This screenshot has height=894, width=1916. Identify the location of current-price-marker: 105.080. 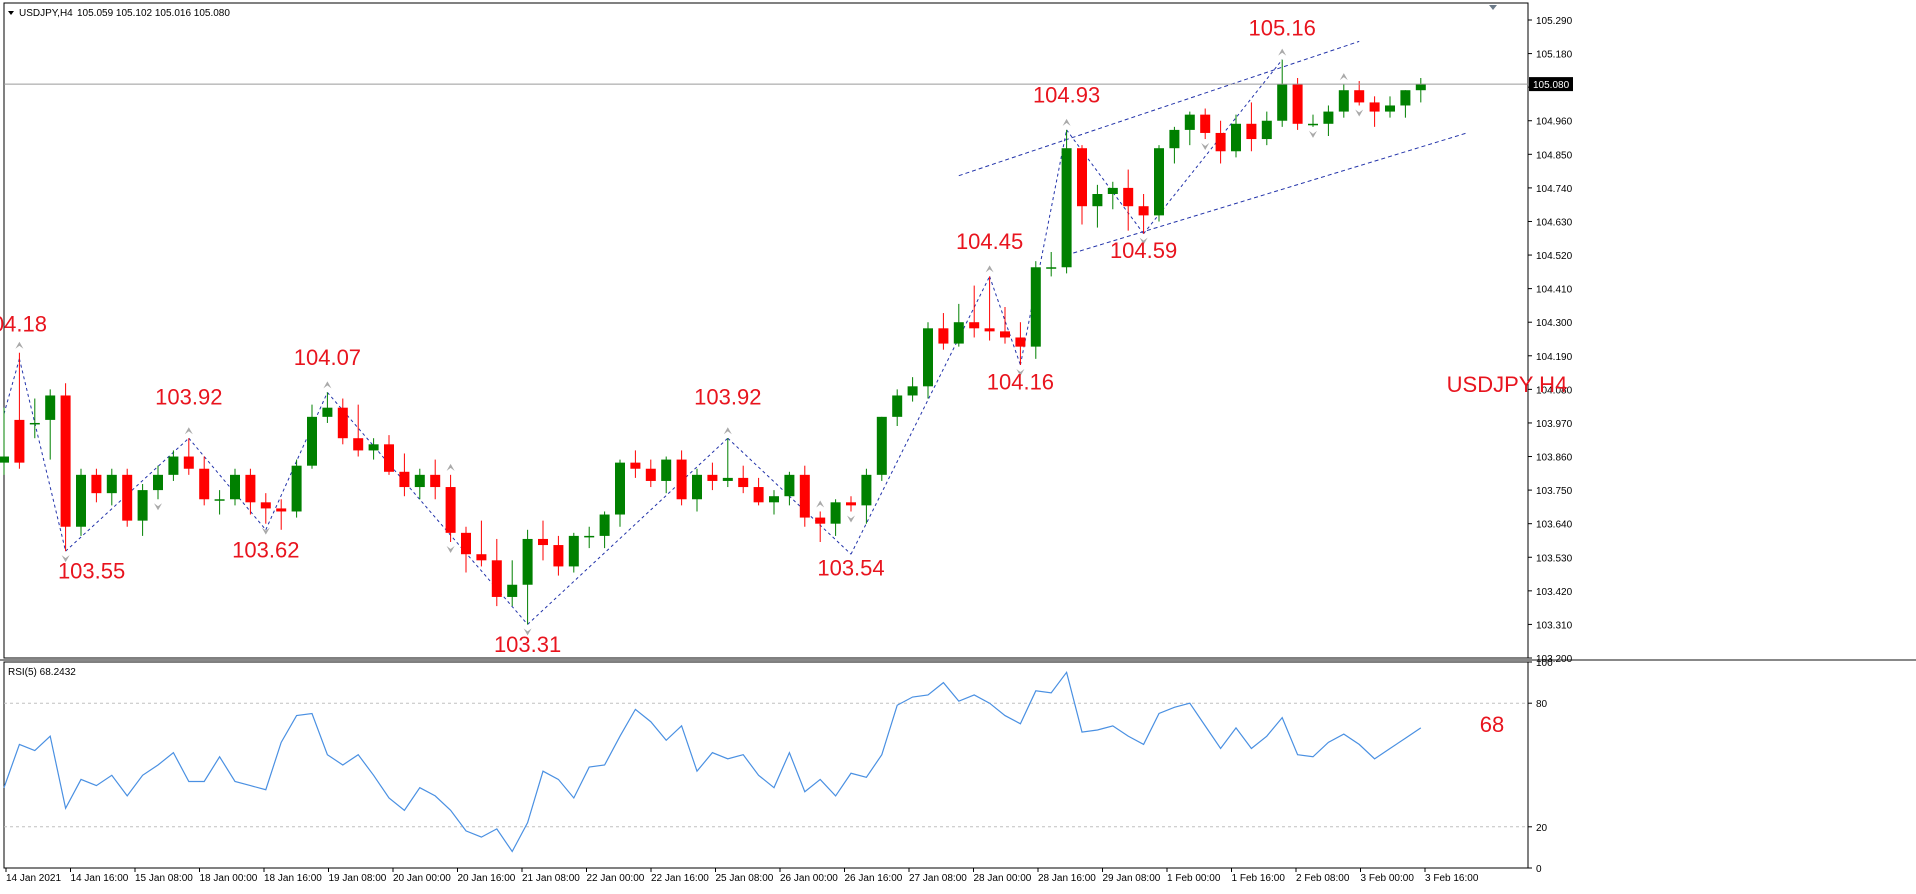
(788, 84).